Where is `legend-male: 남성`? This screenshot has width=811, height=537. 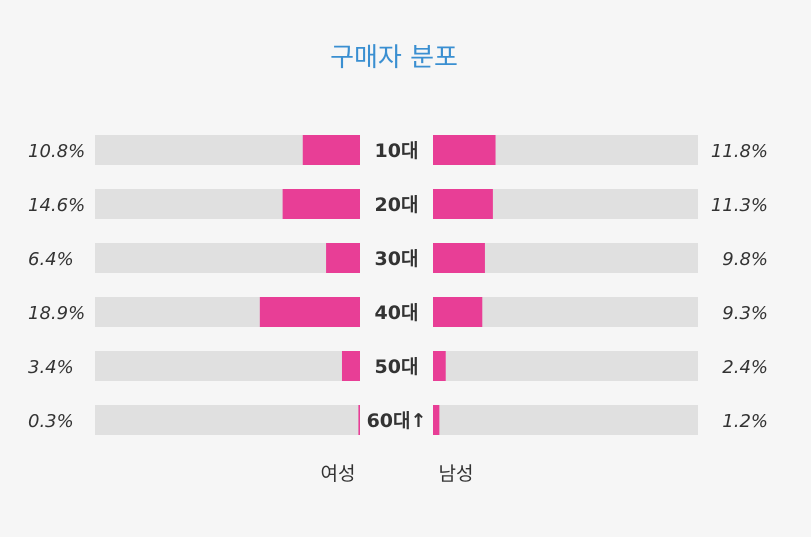 legend-male: 남성 is located at coordinates (456, 474).